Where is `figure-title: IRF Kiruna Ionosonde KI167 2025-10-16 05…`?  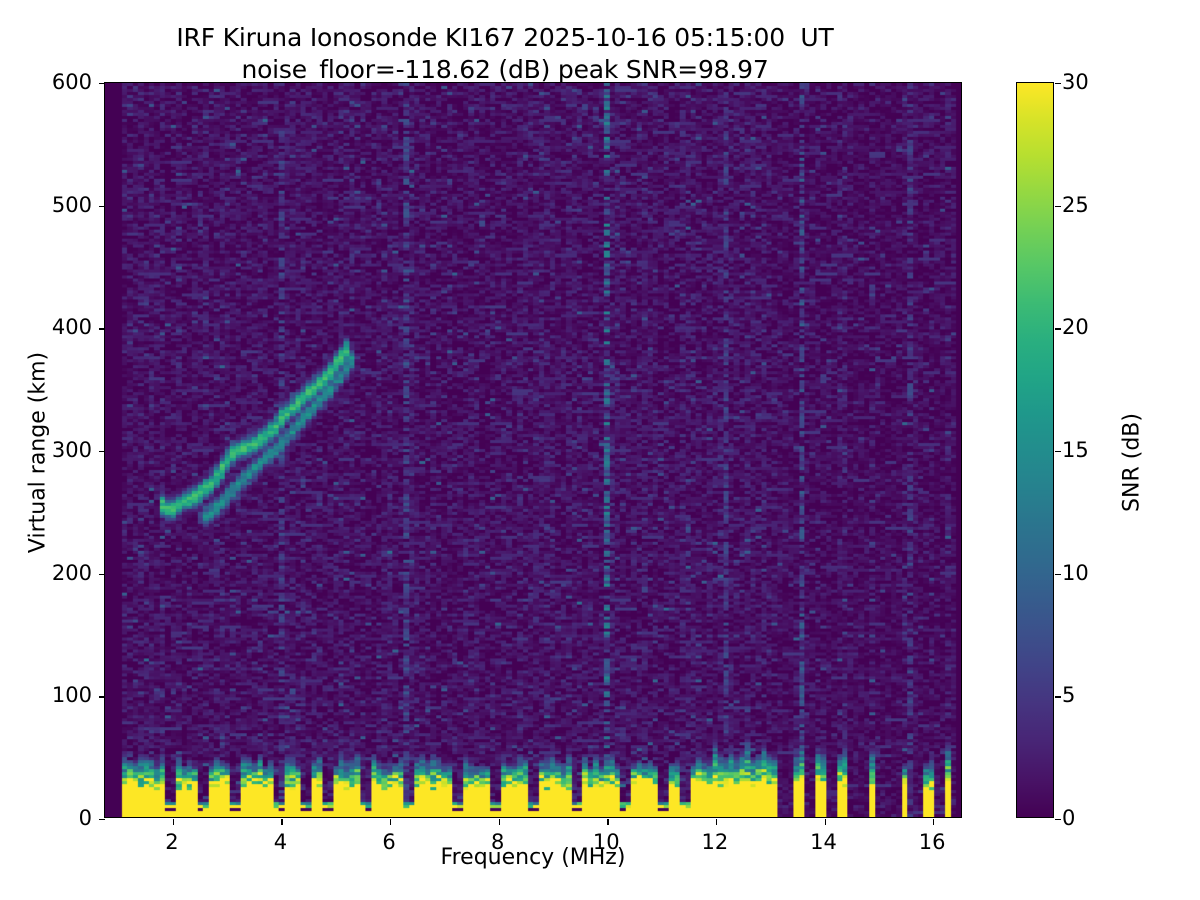
figure-title: IRF Kiruna Ionosonde KI167 2025-10-16 05… is located at coordinates (505, 54).